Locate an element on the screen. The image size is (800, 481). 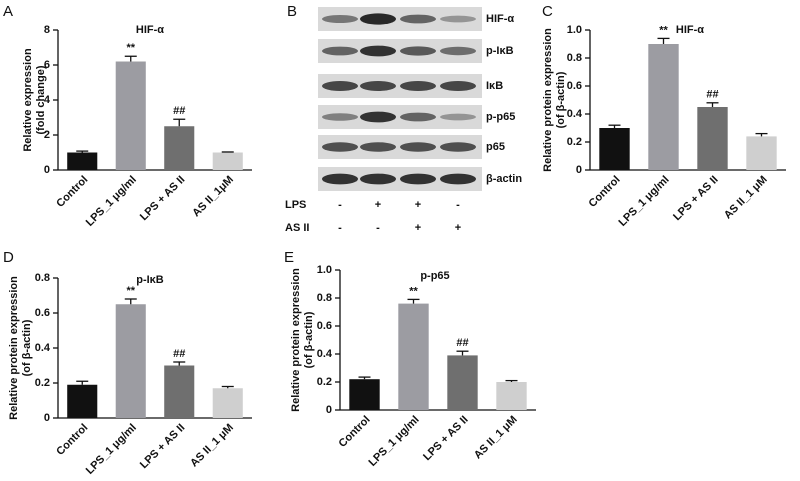
y-axis-label: (of β-actin) is located at coordinates (309, 339).